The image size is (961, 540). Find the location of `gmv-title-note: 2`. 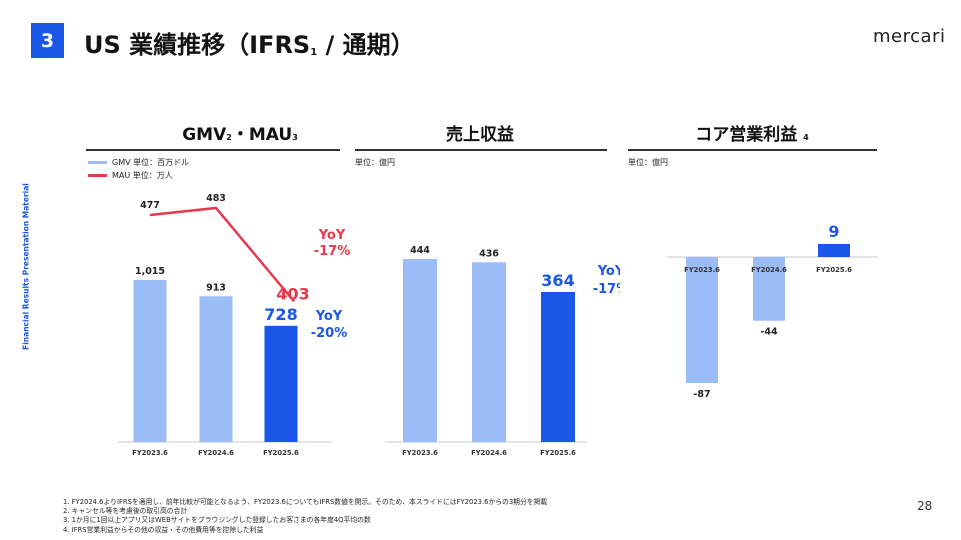

gmv-title-note: 2 is located at coordinates (229, 137).